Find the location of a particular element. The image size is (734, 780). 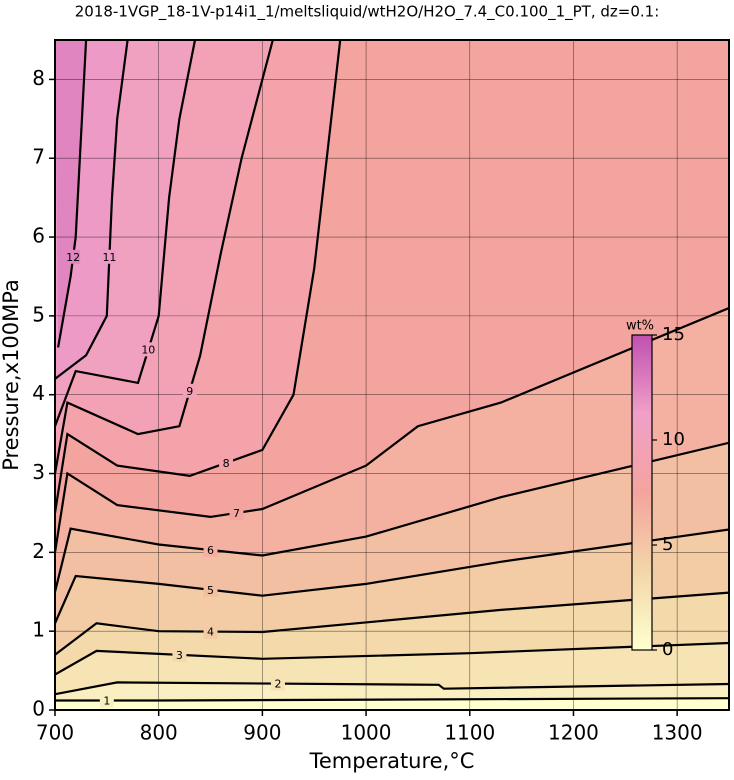

x-tick-label: 1200 is located at coordinates (573, 733).